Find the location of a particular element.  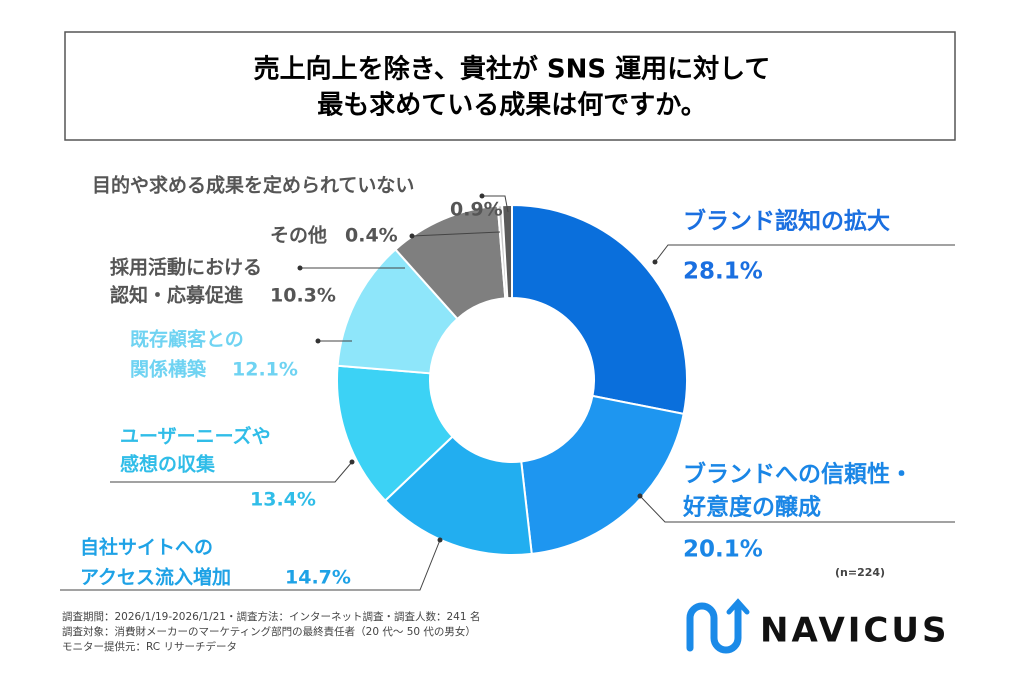

slice-label: 好意度の醸成 is located at coordinates (751, 507).